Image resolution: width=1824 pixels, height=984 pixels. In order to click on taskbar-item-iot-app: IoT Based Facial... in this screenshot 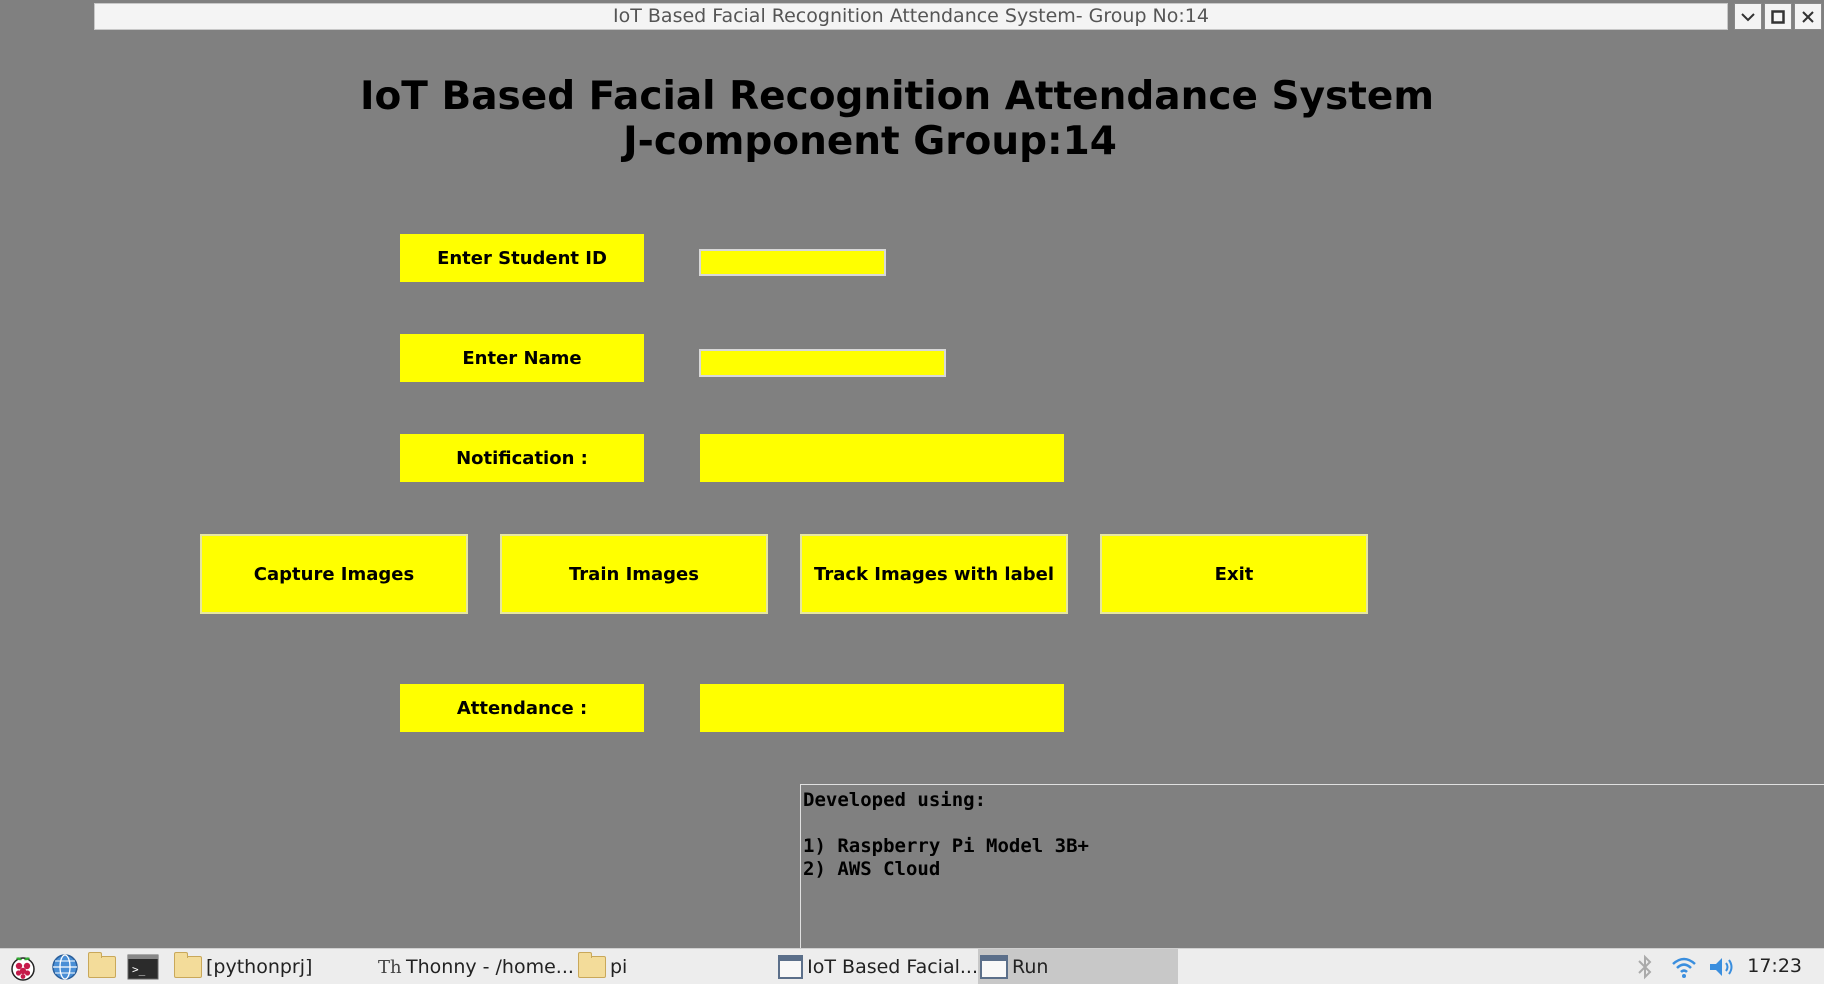, I will do `click(874, 966)`.